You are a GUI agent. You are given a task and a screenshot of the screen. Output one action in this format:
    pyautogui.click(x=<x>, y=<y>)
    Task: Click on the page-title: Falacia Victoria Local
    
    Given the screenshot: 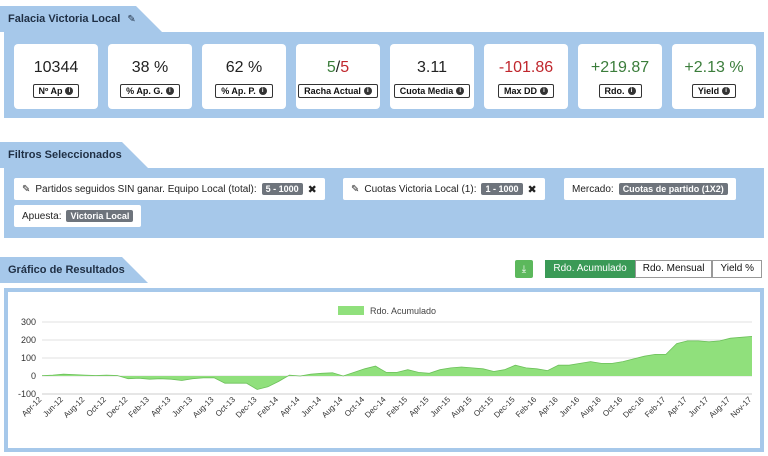 What is the action you would take?
    pyautogui.click(x=64, y=19)
    